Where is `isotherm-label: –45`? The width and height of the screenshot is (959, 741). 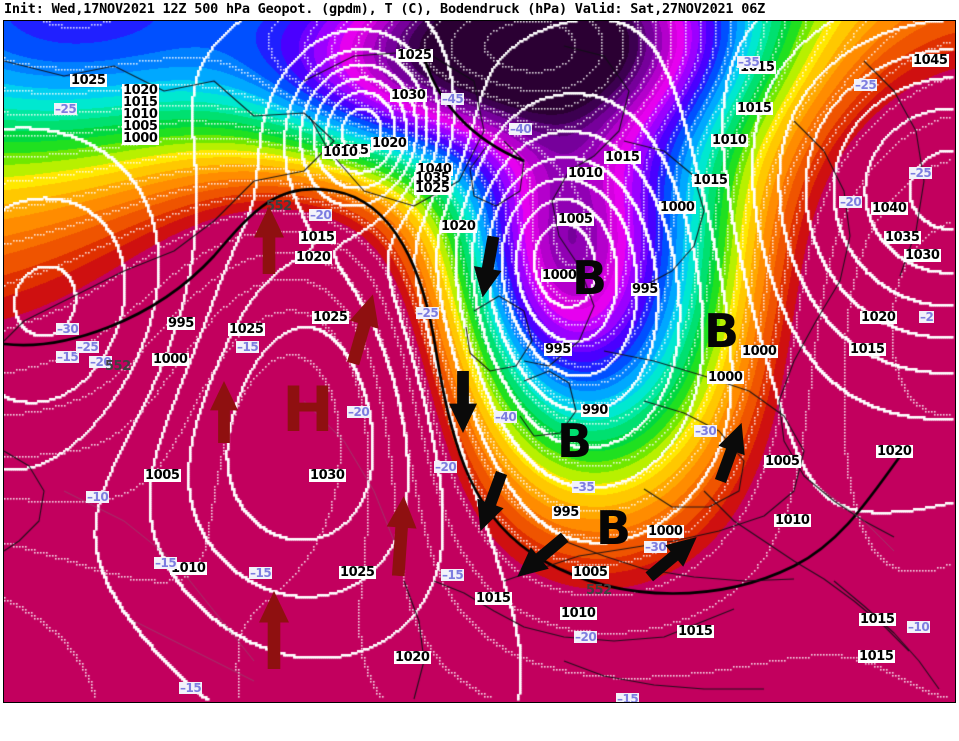
isotherm-label: –45 is located at coordinates (453, 99).